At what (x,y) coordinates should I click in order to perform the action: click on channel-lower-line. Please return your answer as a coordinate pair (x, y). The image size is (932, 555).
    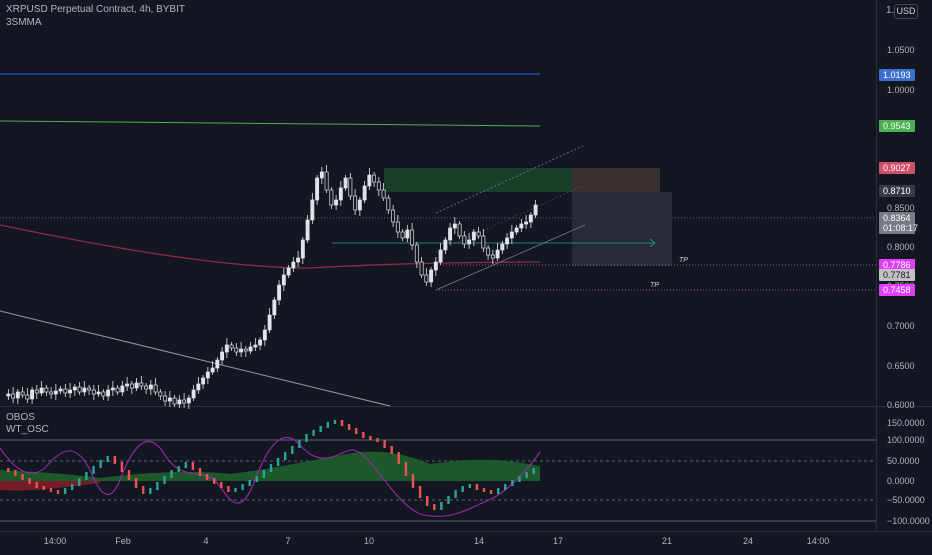
    Looking at the image, I should click on (510, 257).